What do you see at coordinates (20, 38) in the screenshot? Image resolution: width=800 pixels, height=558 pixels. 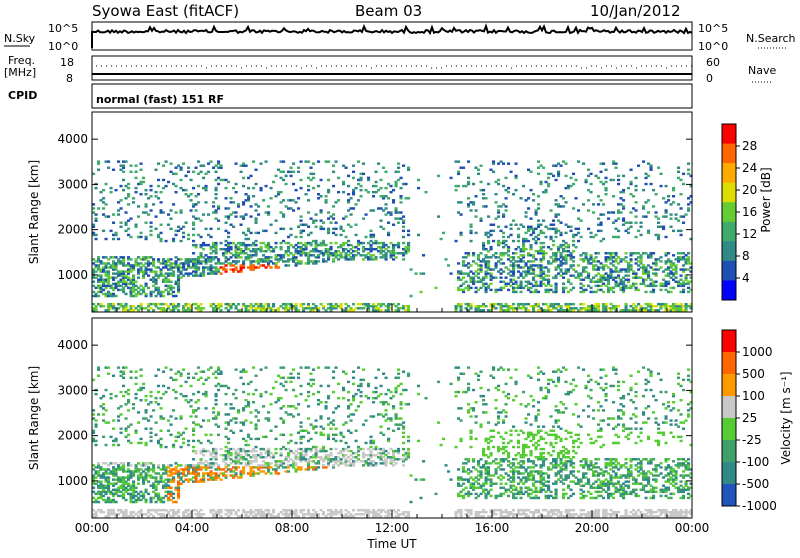 I see `nsky-label: N.Sky` at bounding box center [20, 38].